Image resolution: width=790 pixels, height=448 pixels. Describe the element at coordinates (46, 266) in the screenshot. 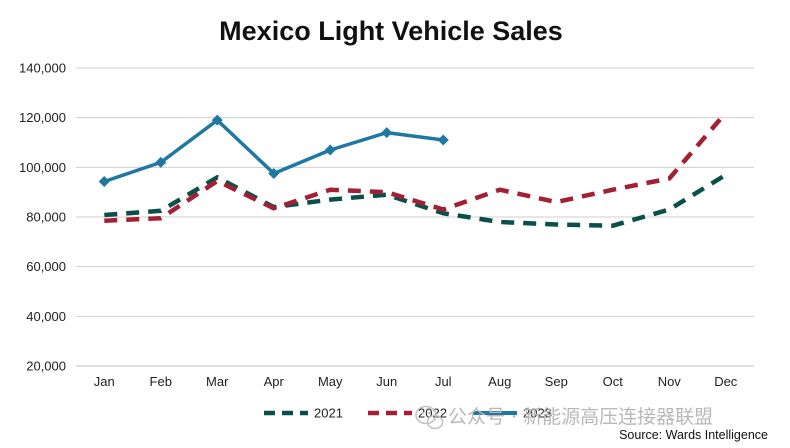

I see `y-tick-label: 60,000` at that location.